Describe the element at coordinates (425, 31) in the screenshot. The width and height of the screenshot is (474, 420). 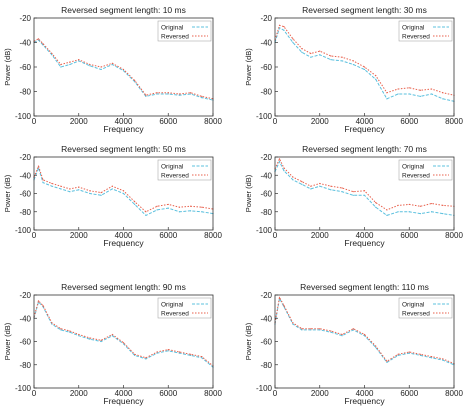
I see `legend-box` at that location.